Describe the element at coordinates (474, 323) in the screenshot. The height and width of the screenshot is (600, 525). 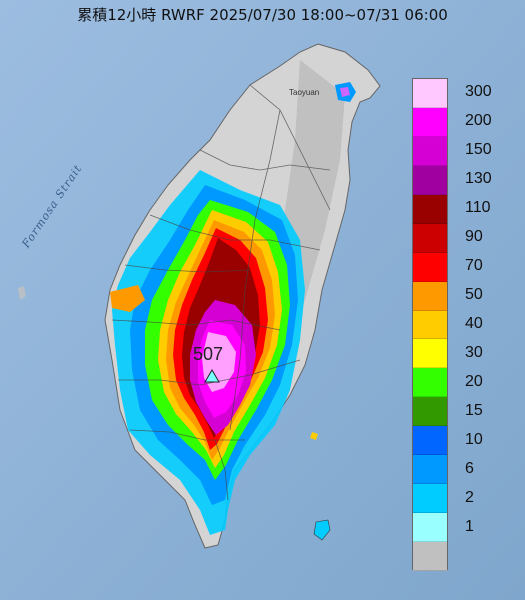
I see `legend-label: 40` at that location.